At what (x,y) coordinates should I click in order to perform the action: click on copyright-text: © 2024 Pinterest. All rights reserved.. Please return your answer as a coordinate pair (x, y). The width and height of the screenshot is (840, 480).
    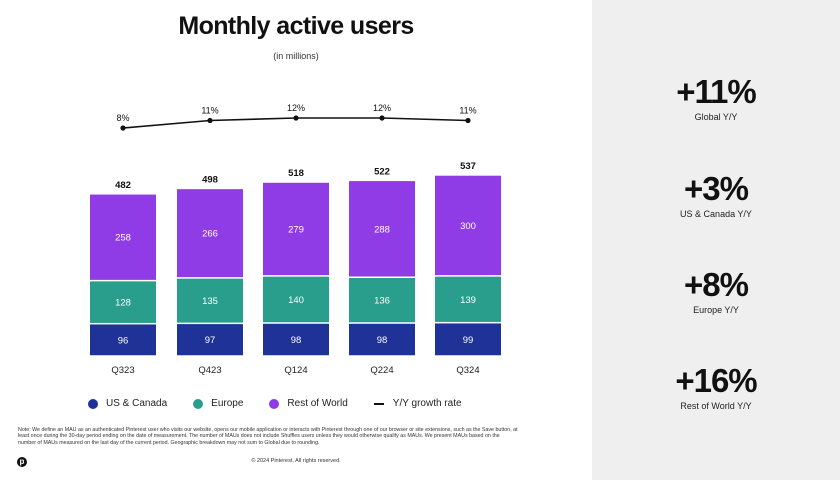
    Looking at the image, I should click on (296, 461).